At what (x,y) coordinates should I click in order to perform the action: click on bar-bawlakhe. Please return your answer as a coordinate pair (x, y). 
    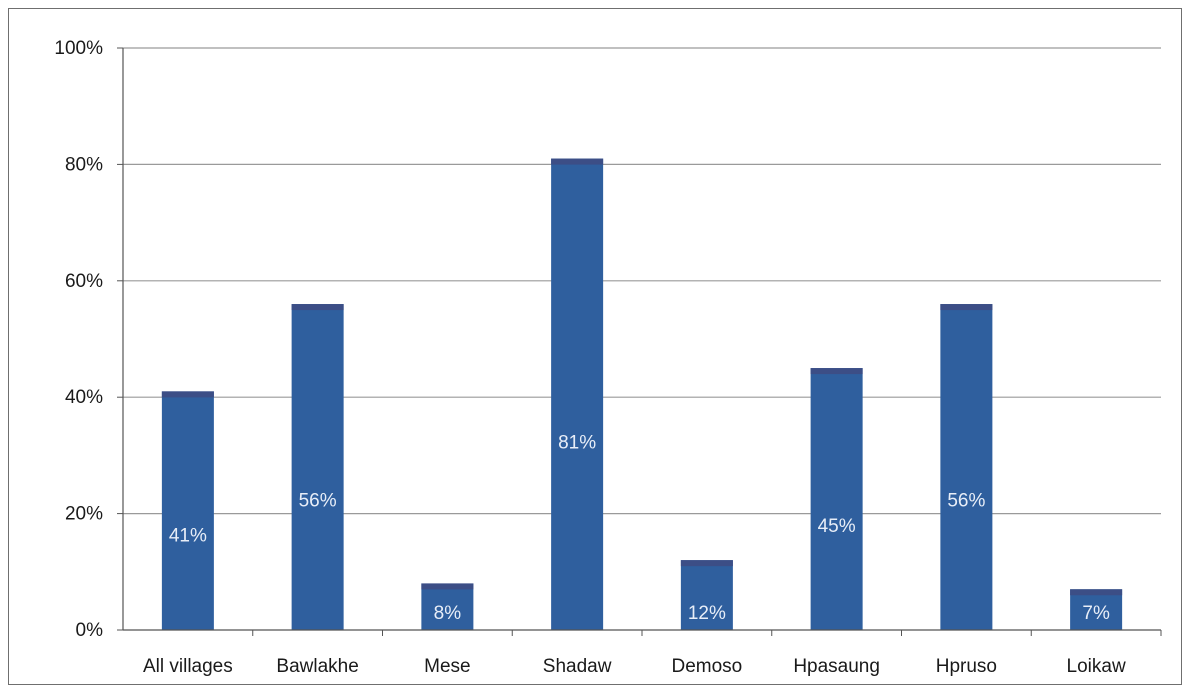
    Looking at the image, I should click on (317, 467).